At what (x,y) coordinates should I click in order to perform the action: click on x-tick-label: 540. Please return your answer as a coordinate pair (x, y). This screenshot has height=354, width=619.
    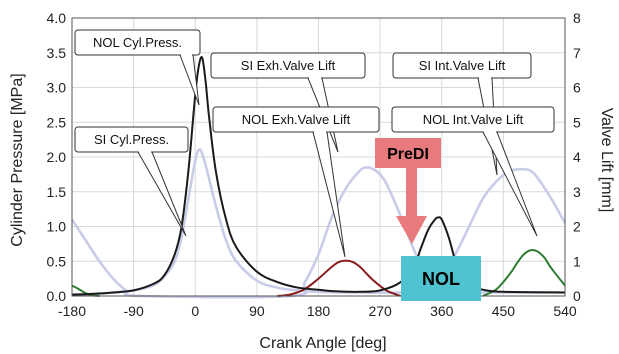
    Looking at the image, I should click on (565, 311).